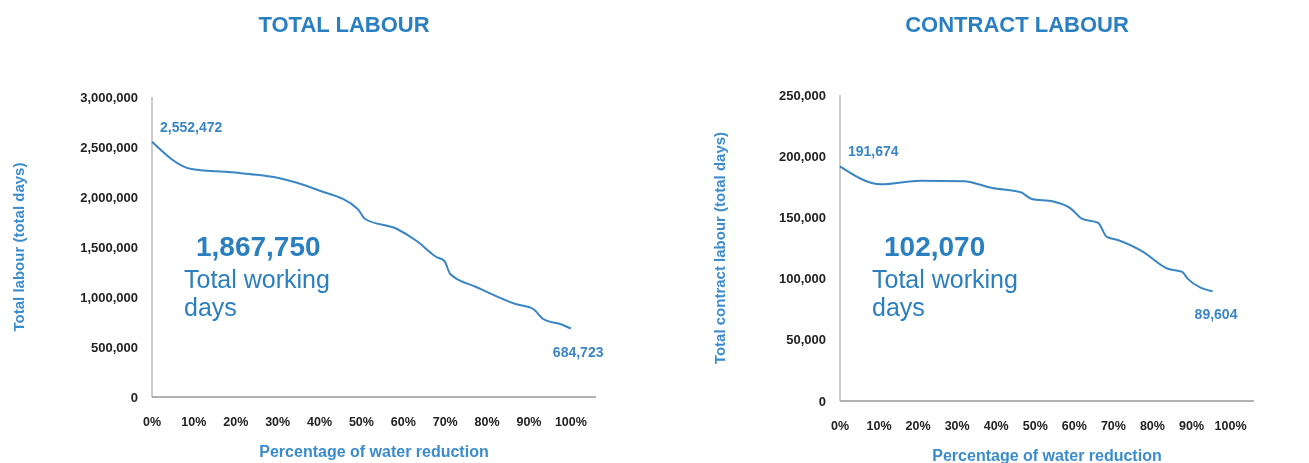 The image size is (1309, 463). Describe the element at coordinates (1017, 24) in the screenshot. I see `chart-title: CONTRACT LABOUR` at that location.